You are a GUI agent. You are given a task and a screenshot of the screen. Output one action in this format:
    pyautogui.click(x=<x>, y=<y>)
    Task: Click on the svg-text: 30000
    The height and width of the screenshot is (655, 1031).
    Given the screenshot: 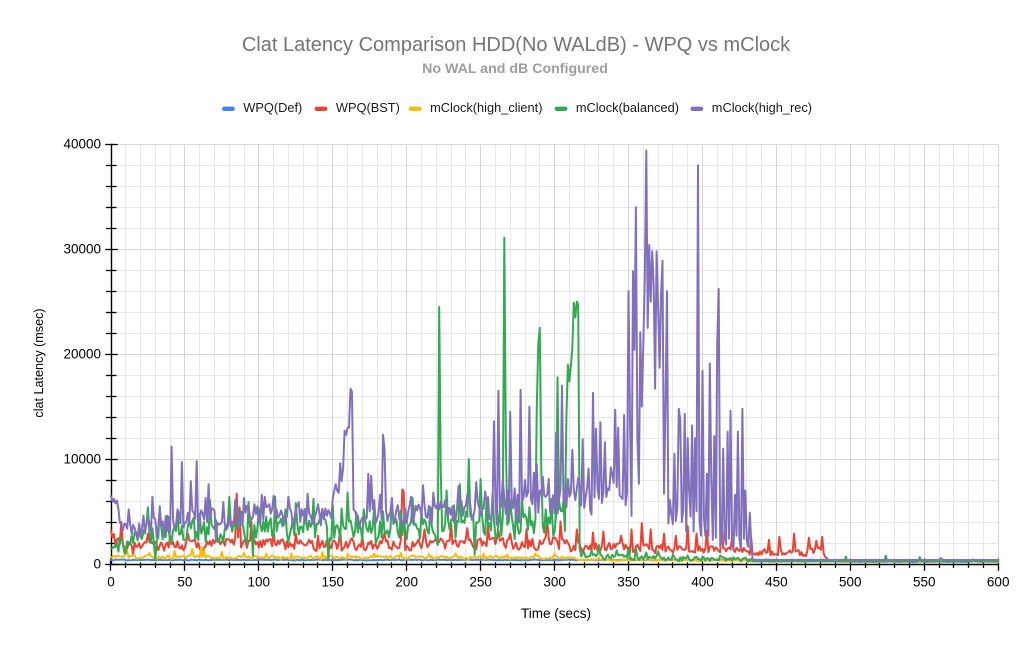 What is the action you would take?
    pyautogui.click(x=82, y=249)
    